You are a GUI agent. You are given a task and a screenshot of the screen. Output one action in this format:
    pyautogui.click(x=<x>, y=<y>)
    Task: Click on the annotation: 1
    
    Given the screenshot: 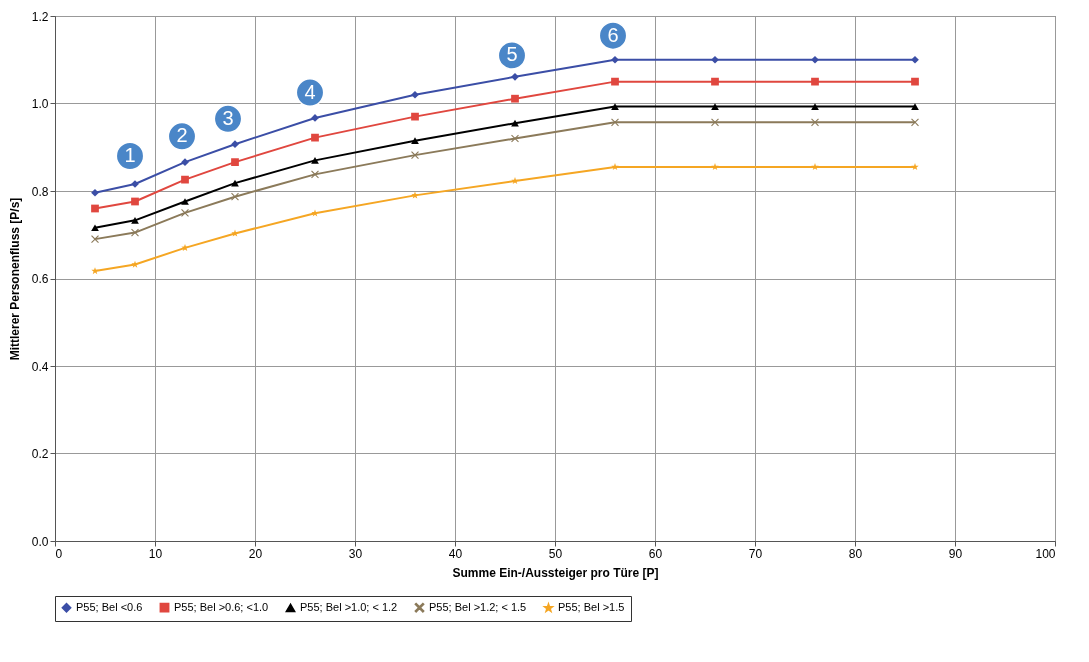 What is the action you would take?
    pyautogui.click(x=130, y=155)
    